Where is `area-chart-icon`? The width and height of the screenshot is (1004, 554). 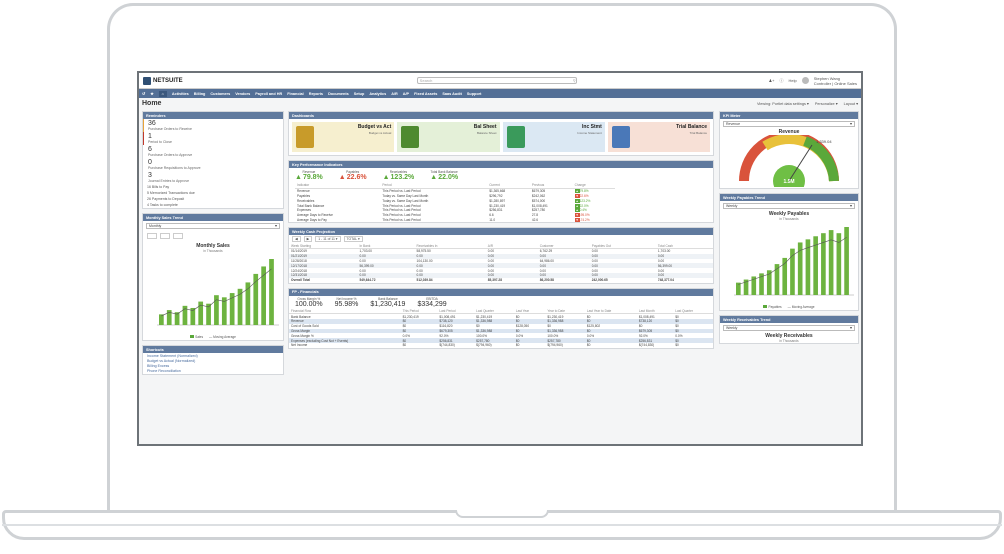 area-chart-icon is located at coordinates (152, 236).